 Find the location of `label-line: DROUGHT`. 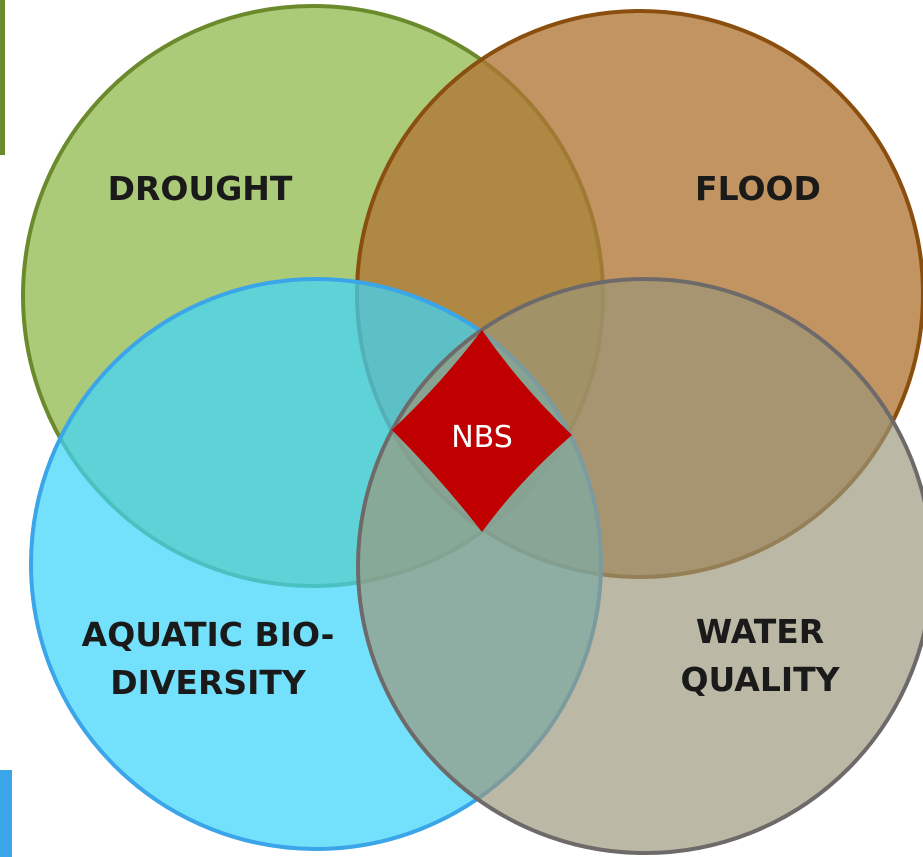

label-line: DROUGHT is located at coordinates (200, 188).